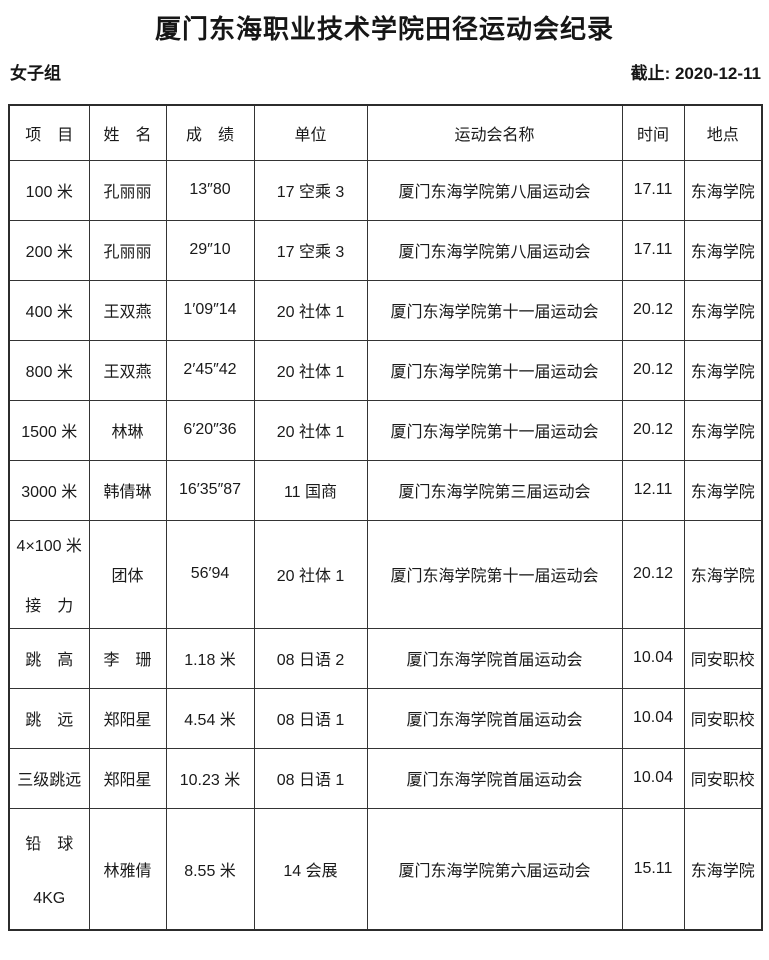  I want to click on cell-event: 800 米, so click(49, 370).